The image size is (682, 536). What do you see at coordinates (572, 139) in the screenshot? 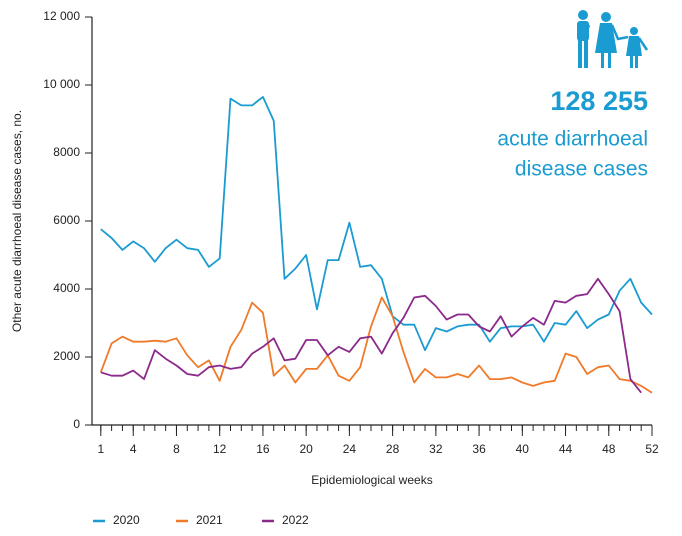
I see `highlight-text: acute diarrhoeal` at bounding box center [572, 139].